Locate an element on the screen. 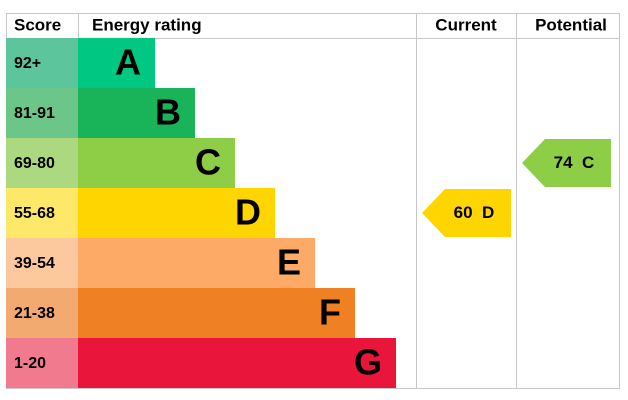 Image resolution: width=628 pixels, height=400 pixels. rating-letter: G is located at coordinates (368, 362).